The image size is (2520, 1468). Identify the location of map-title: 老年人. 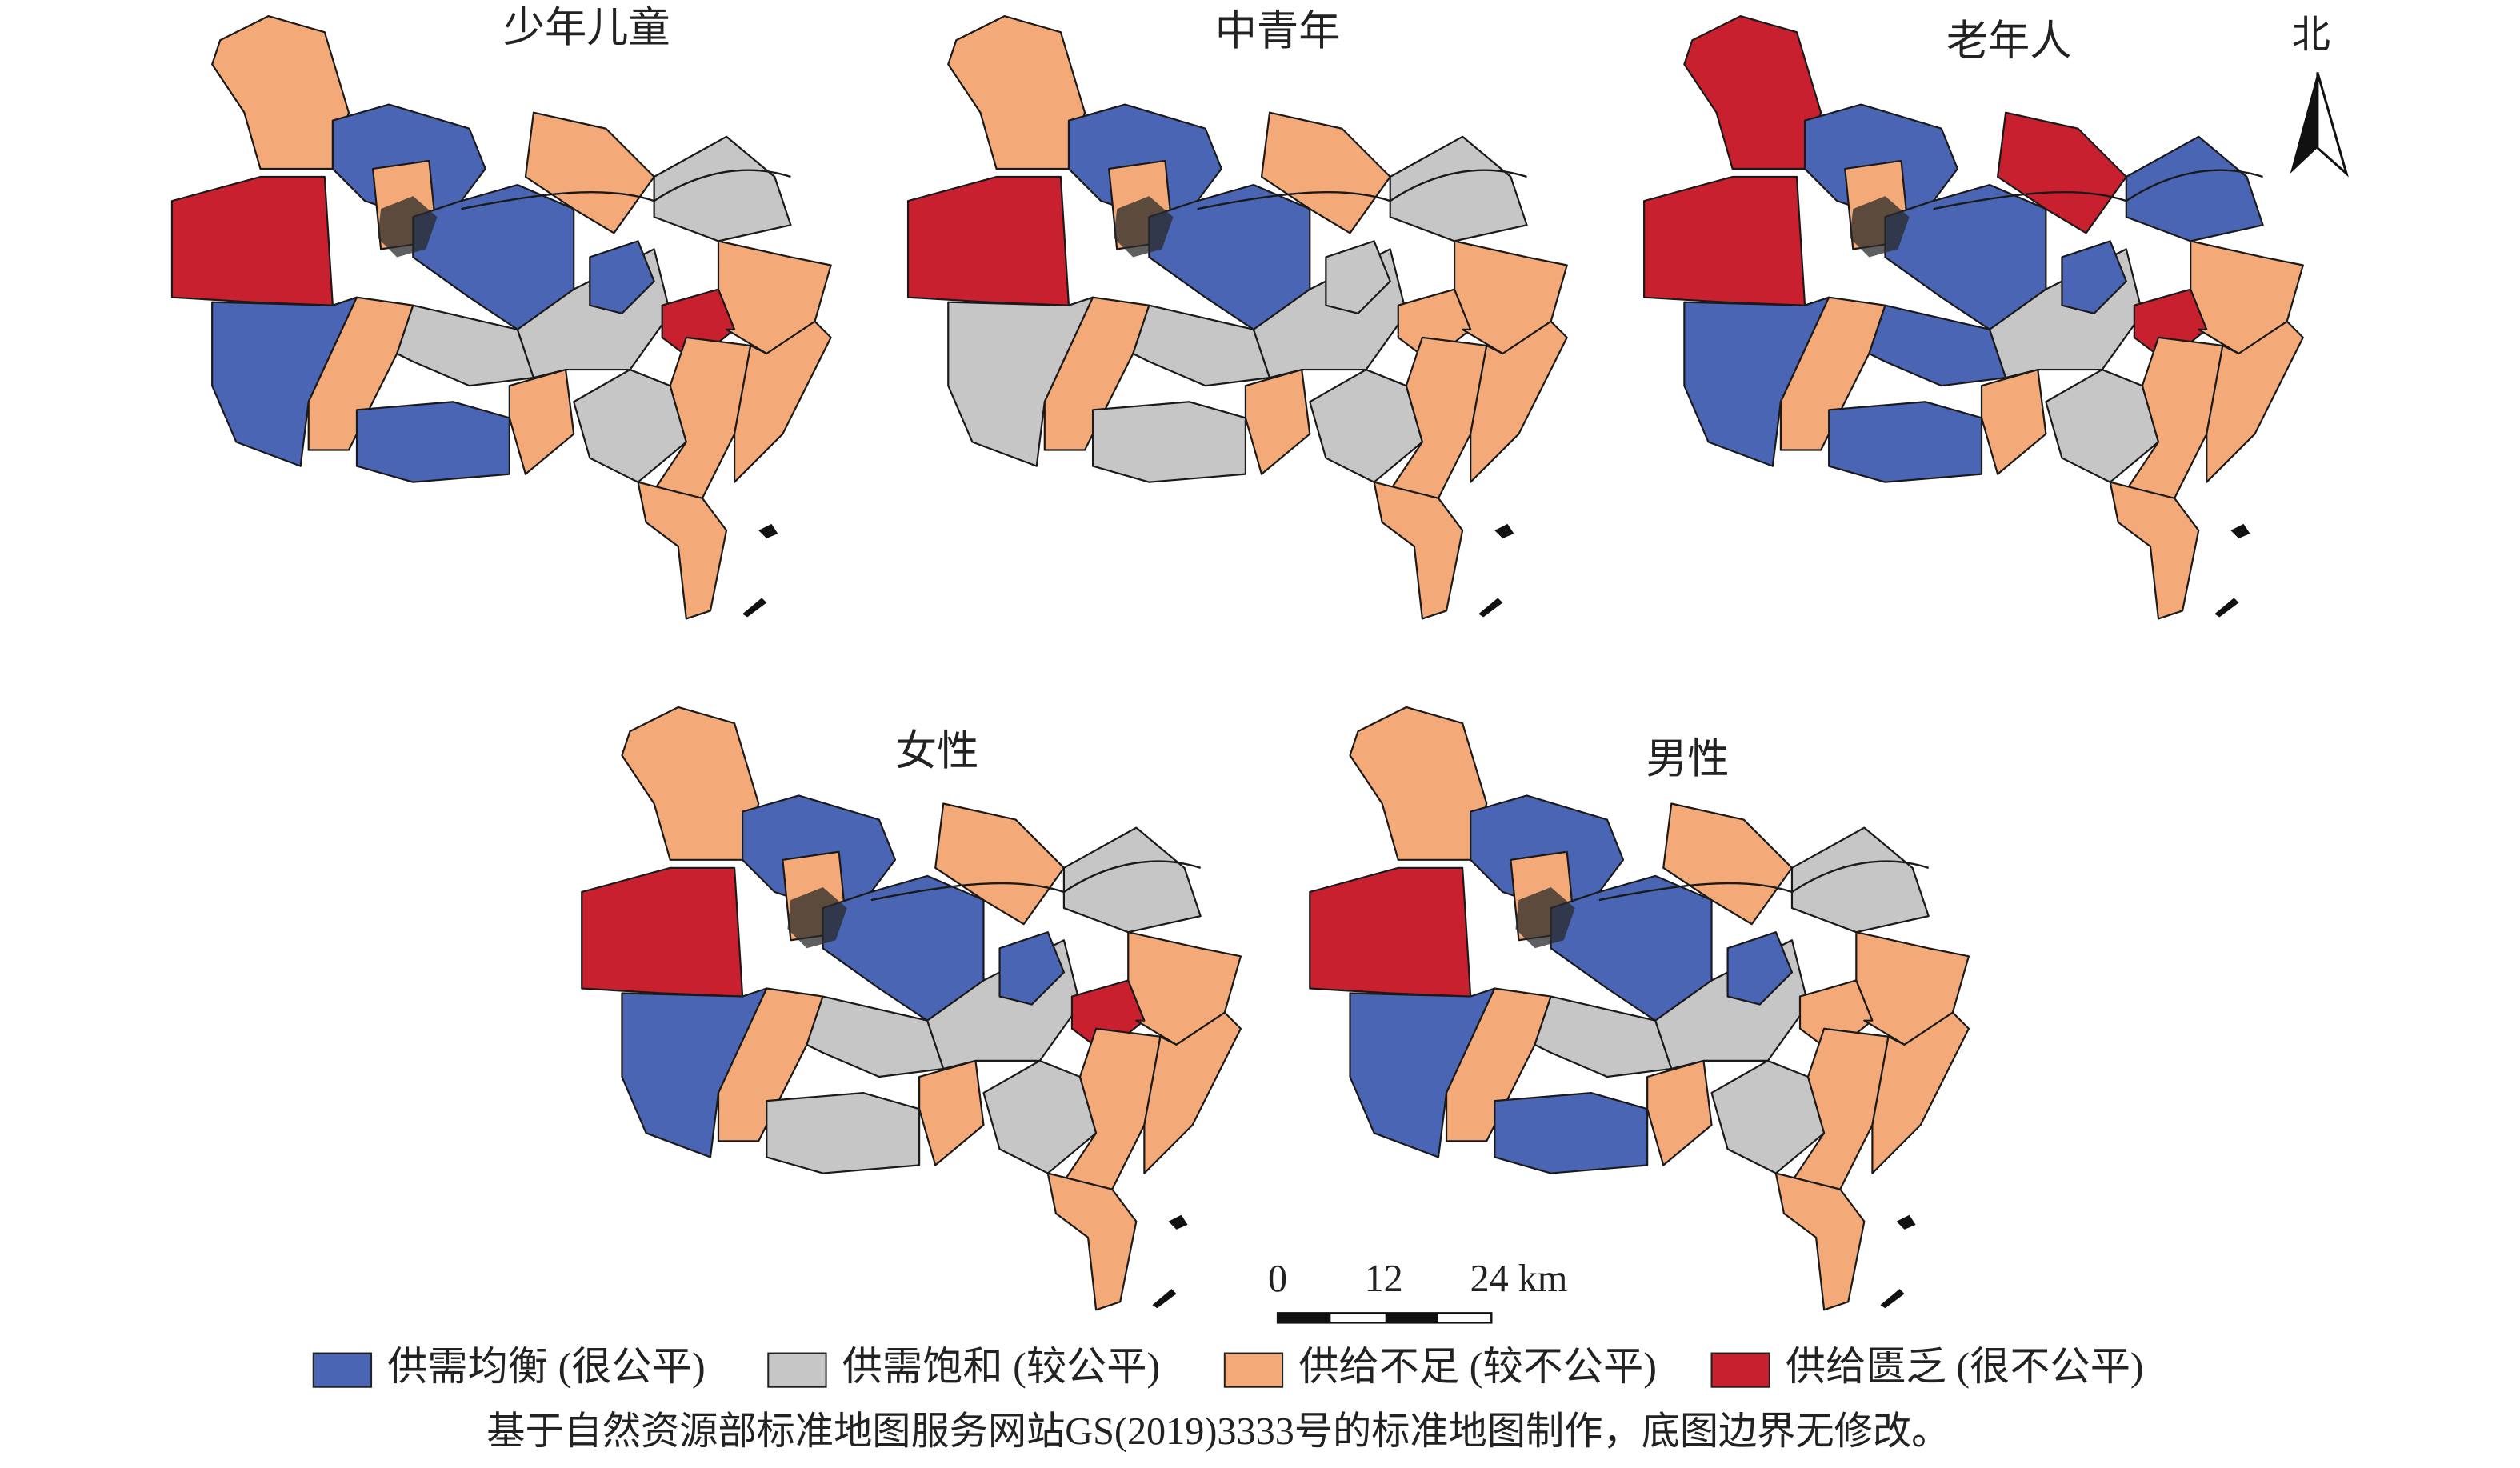
(2009, 41).